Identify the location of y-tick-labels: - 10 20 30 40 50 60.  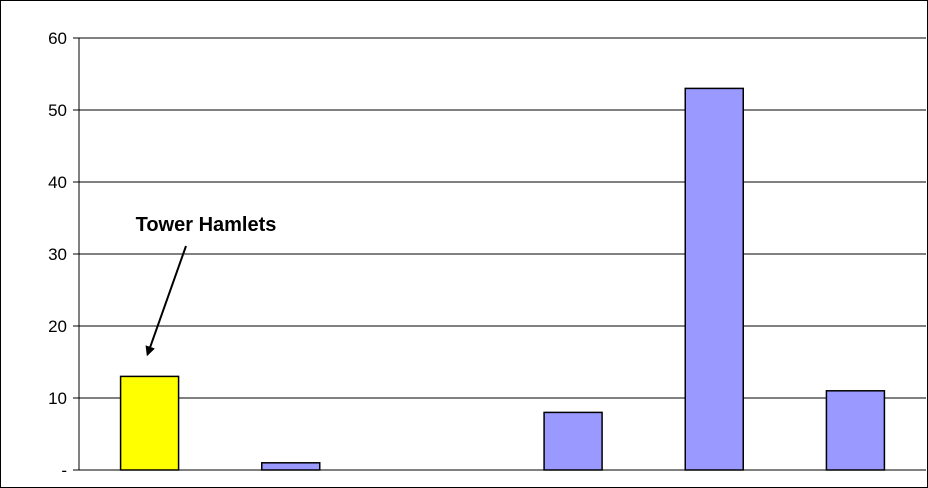
(57, 254).